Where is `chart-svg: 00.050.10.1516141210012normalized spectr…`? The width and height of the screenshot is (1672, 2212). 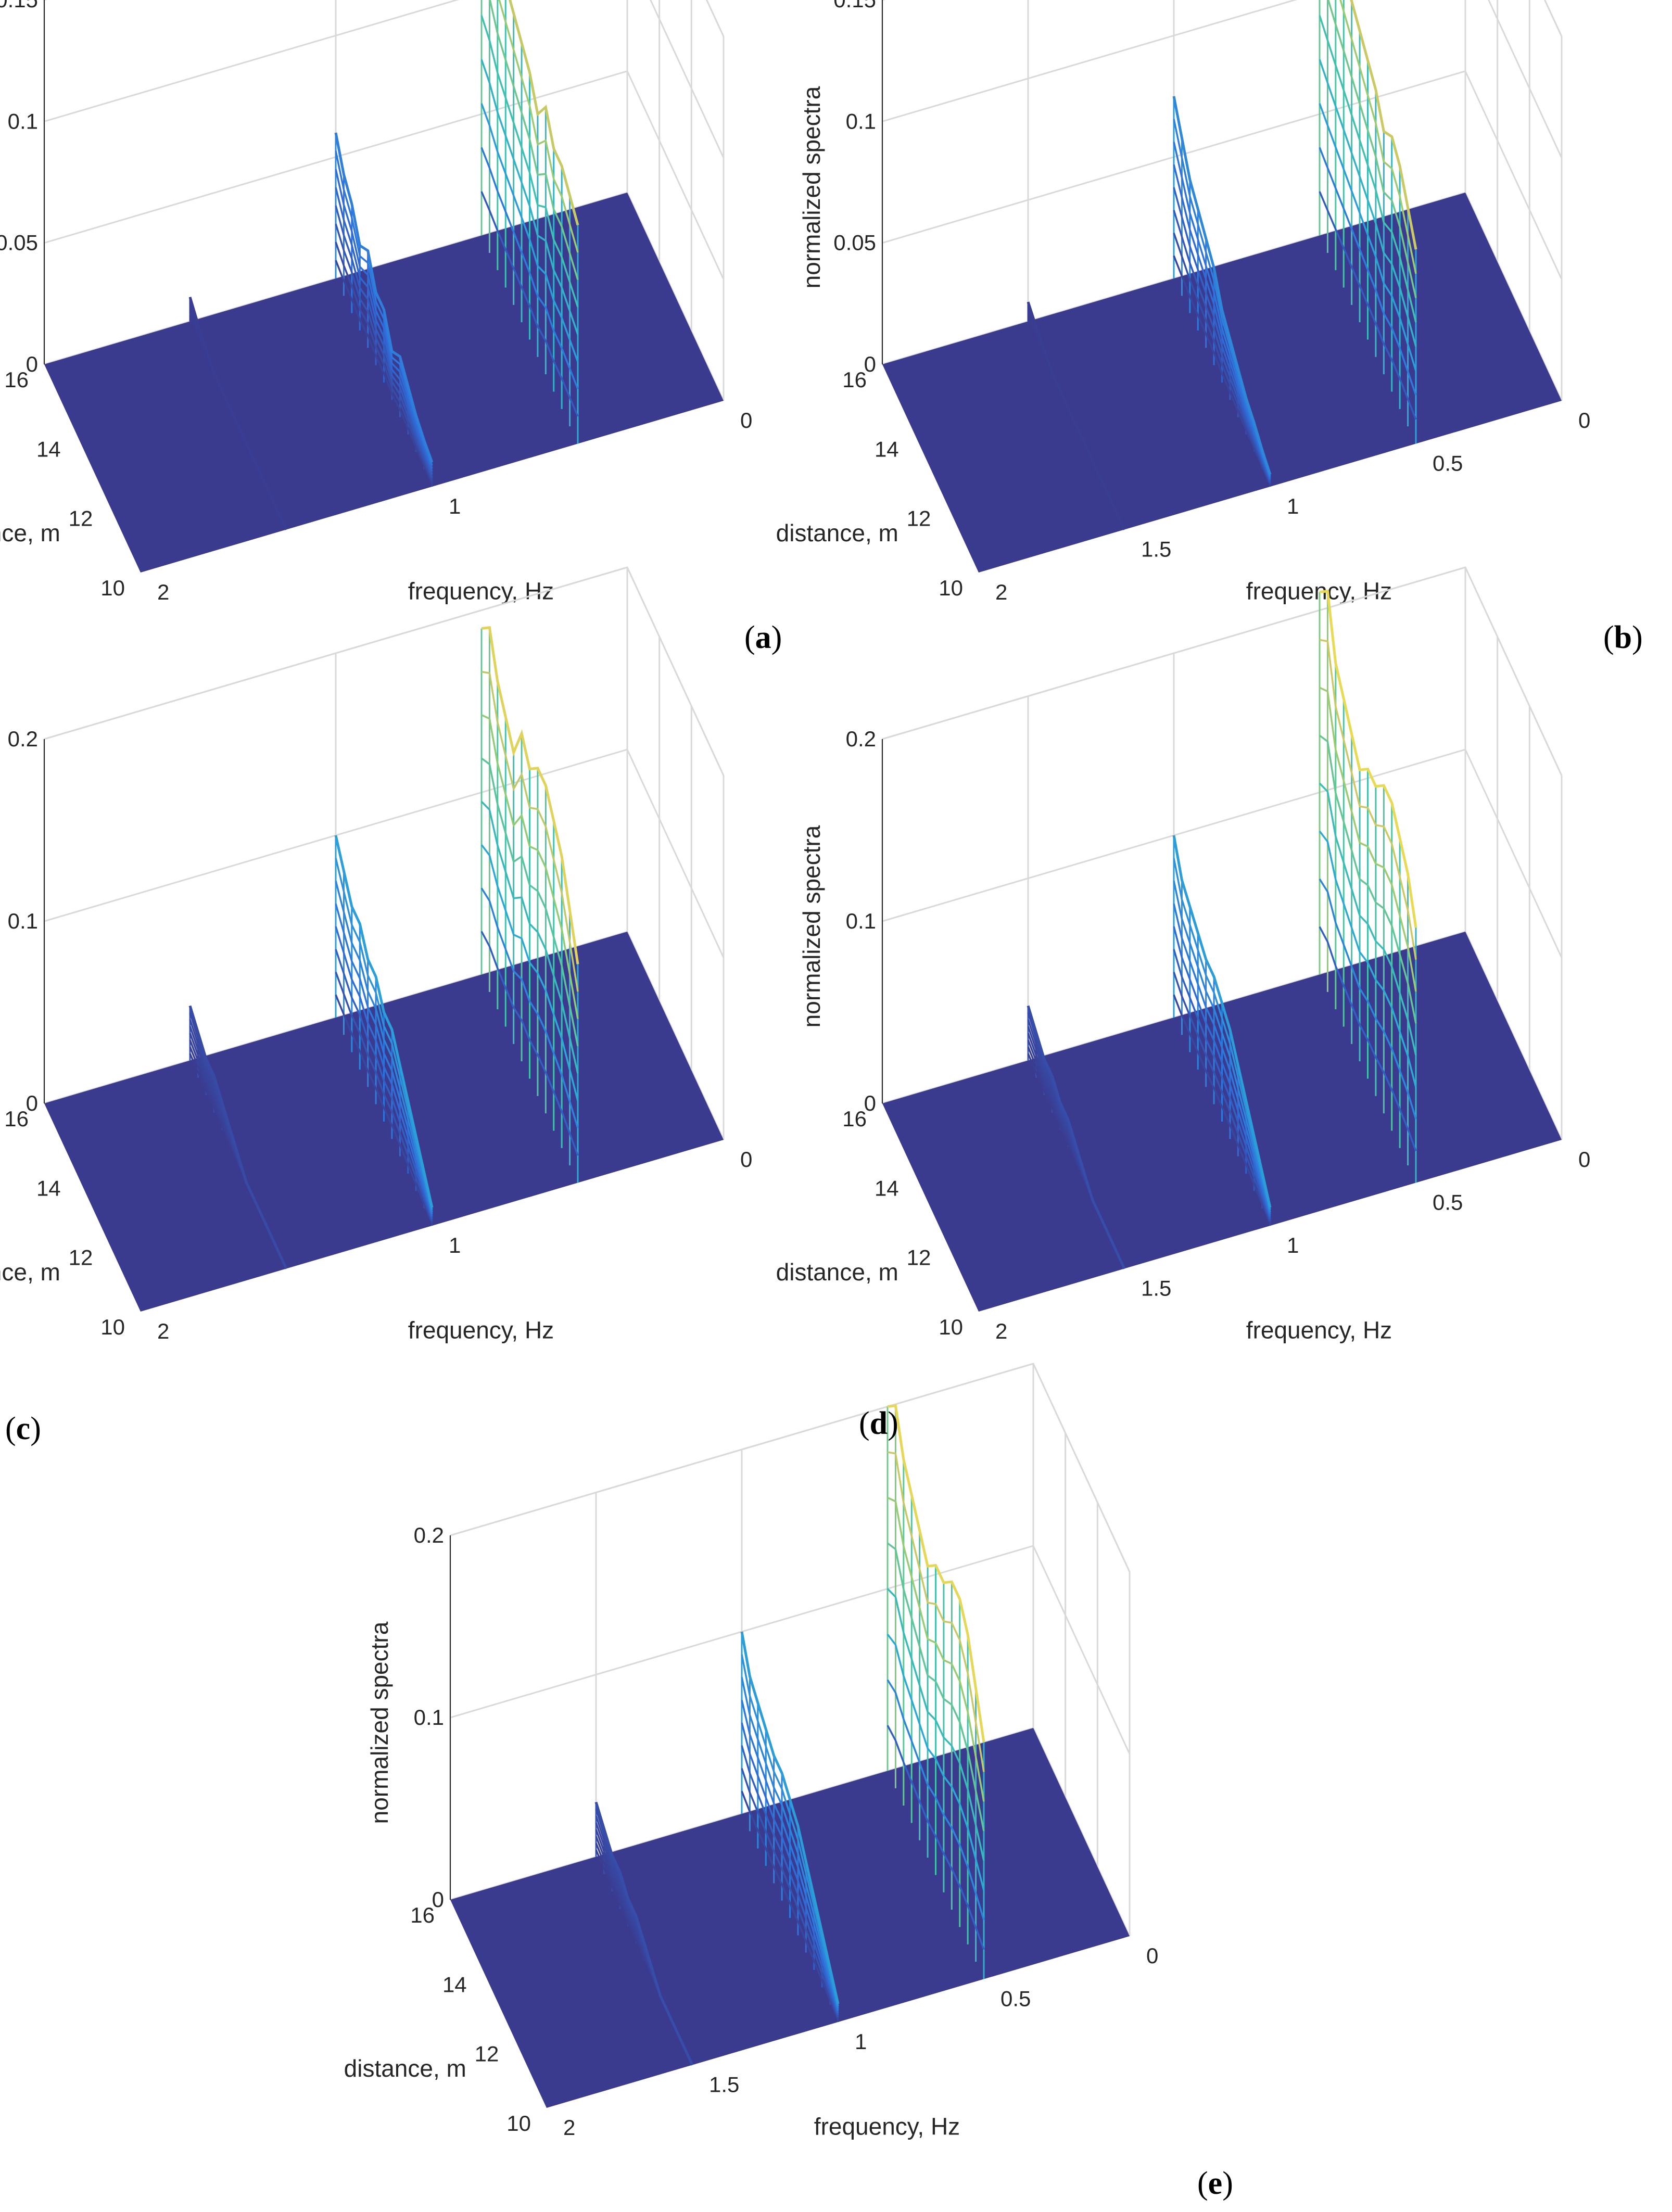
chart-svg: 00.050.10.1516141210012normalized spectr… is located at coordinates (376, 303).